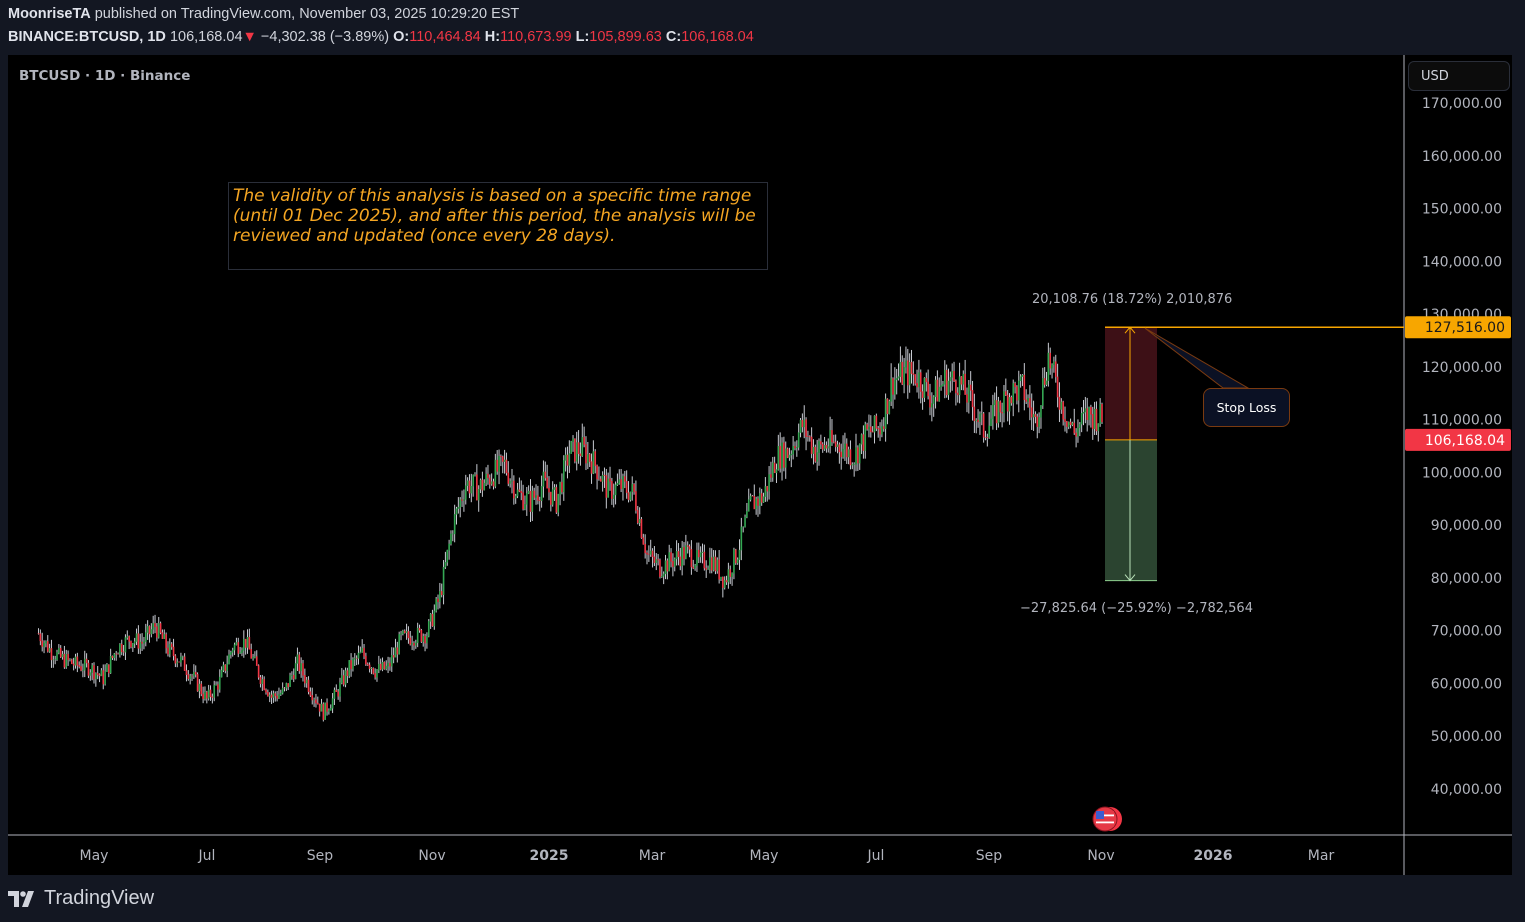  Describe the element at coordinates (401, 37) in the screenshot. I see `open-label: O:` at that location.